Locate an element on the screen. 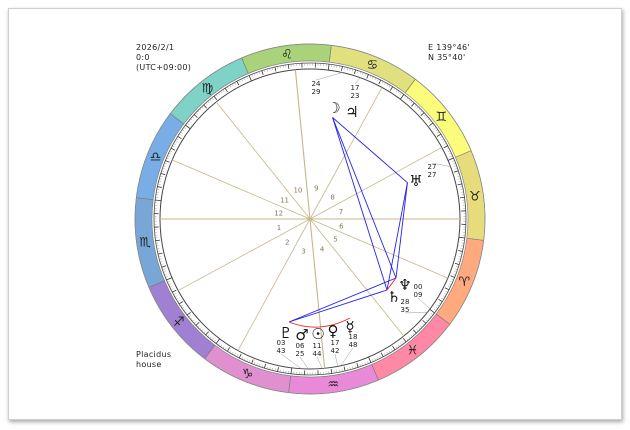  timezone-text: (UTC+09:00) is located at coordinates (164, 67).